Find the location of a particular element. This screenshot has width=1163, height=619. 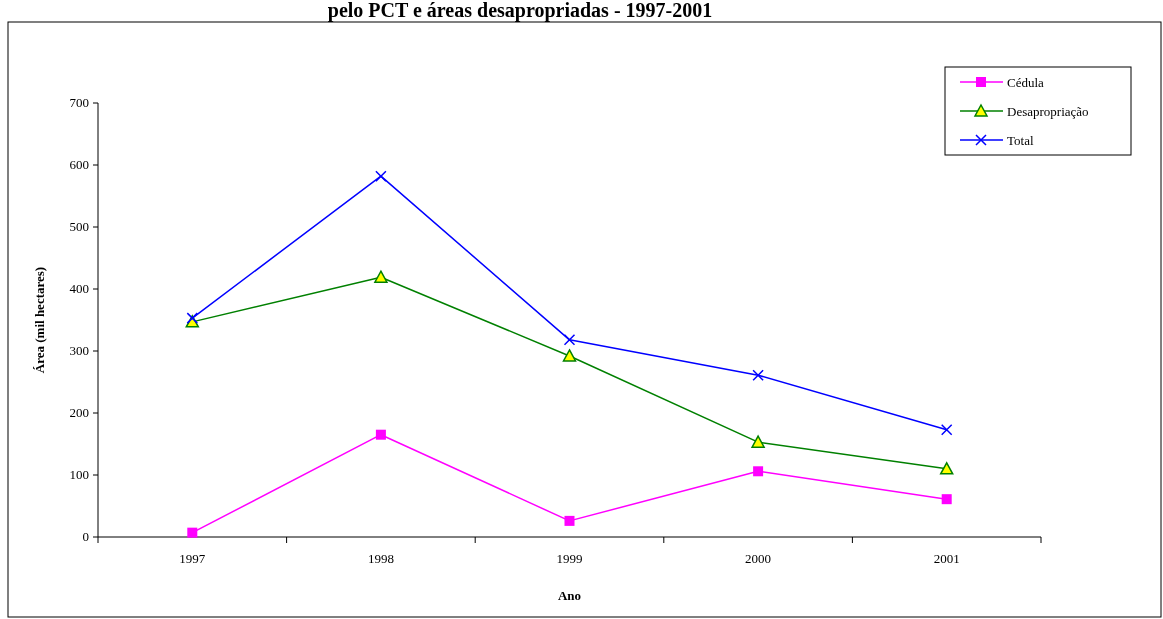

y-tick-label: 500 is located at coordinates (79, 226).